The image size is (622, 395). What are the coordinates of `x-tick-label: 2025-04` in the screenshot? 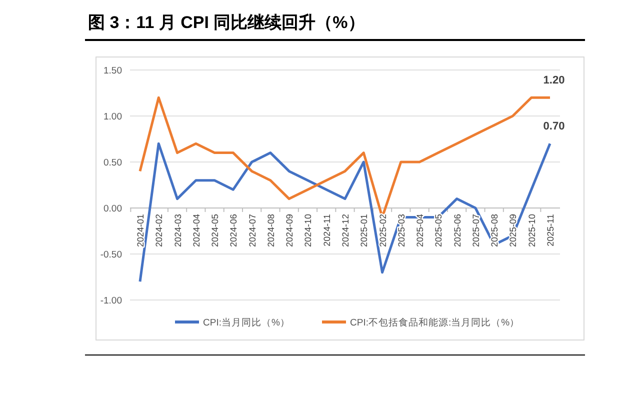 It's located at (420, 231).